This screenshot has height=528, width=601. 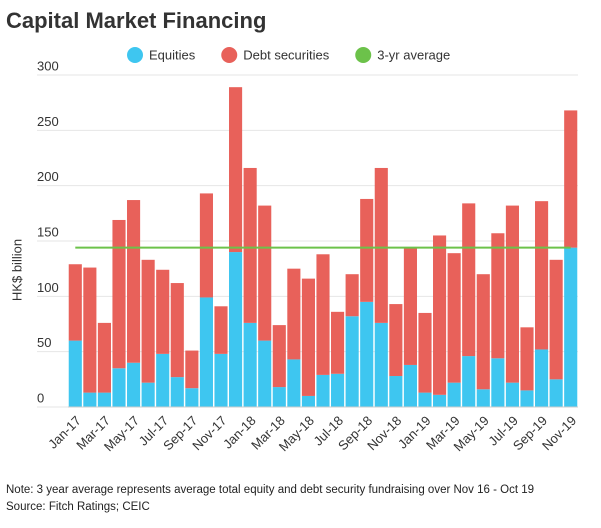 What do you see at coordinates (286, 54) in the screenshot?
I see `legend-label: Debt securities` at bounding box center [286, 54].